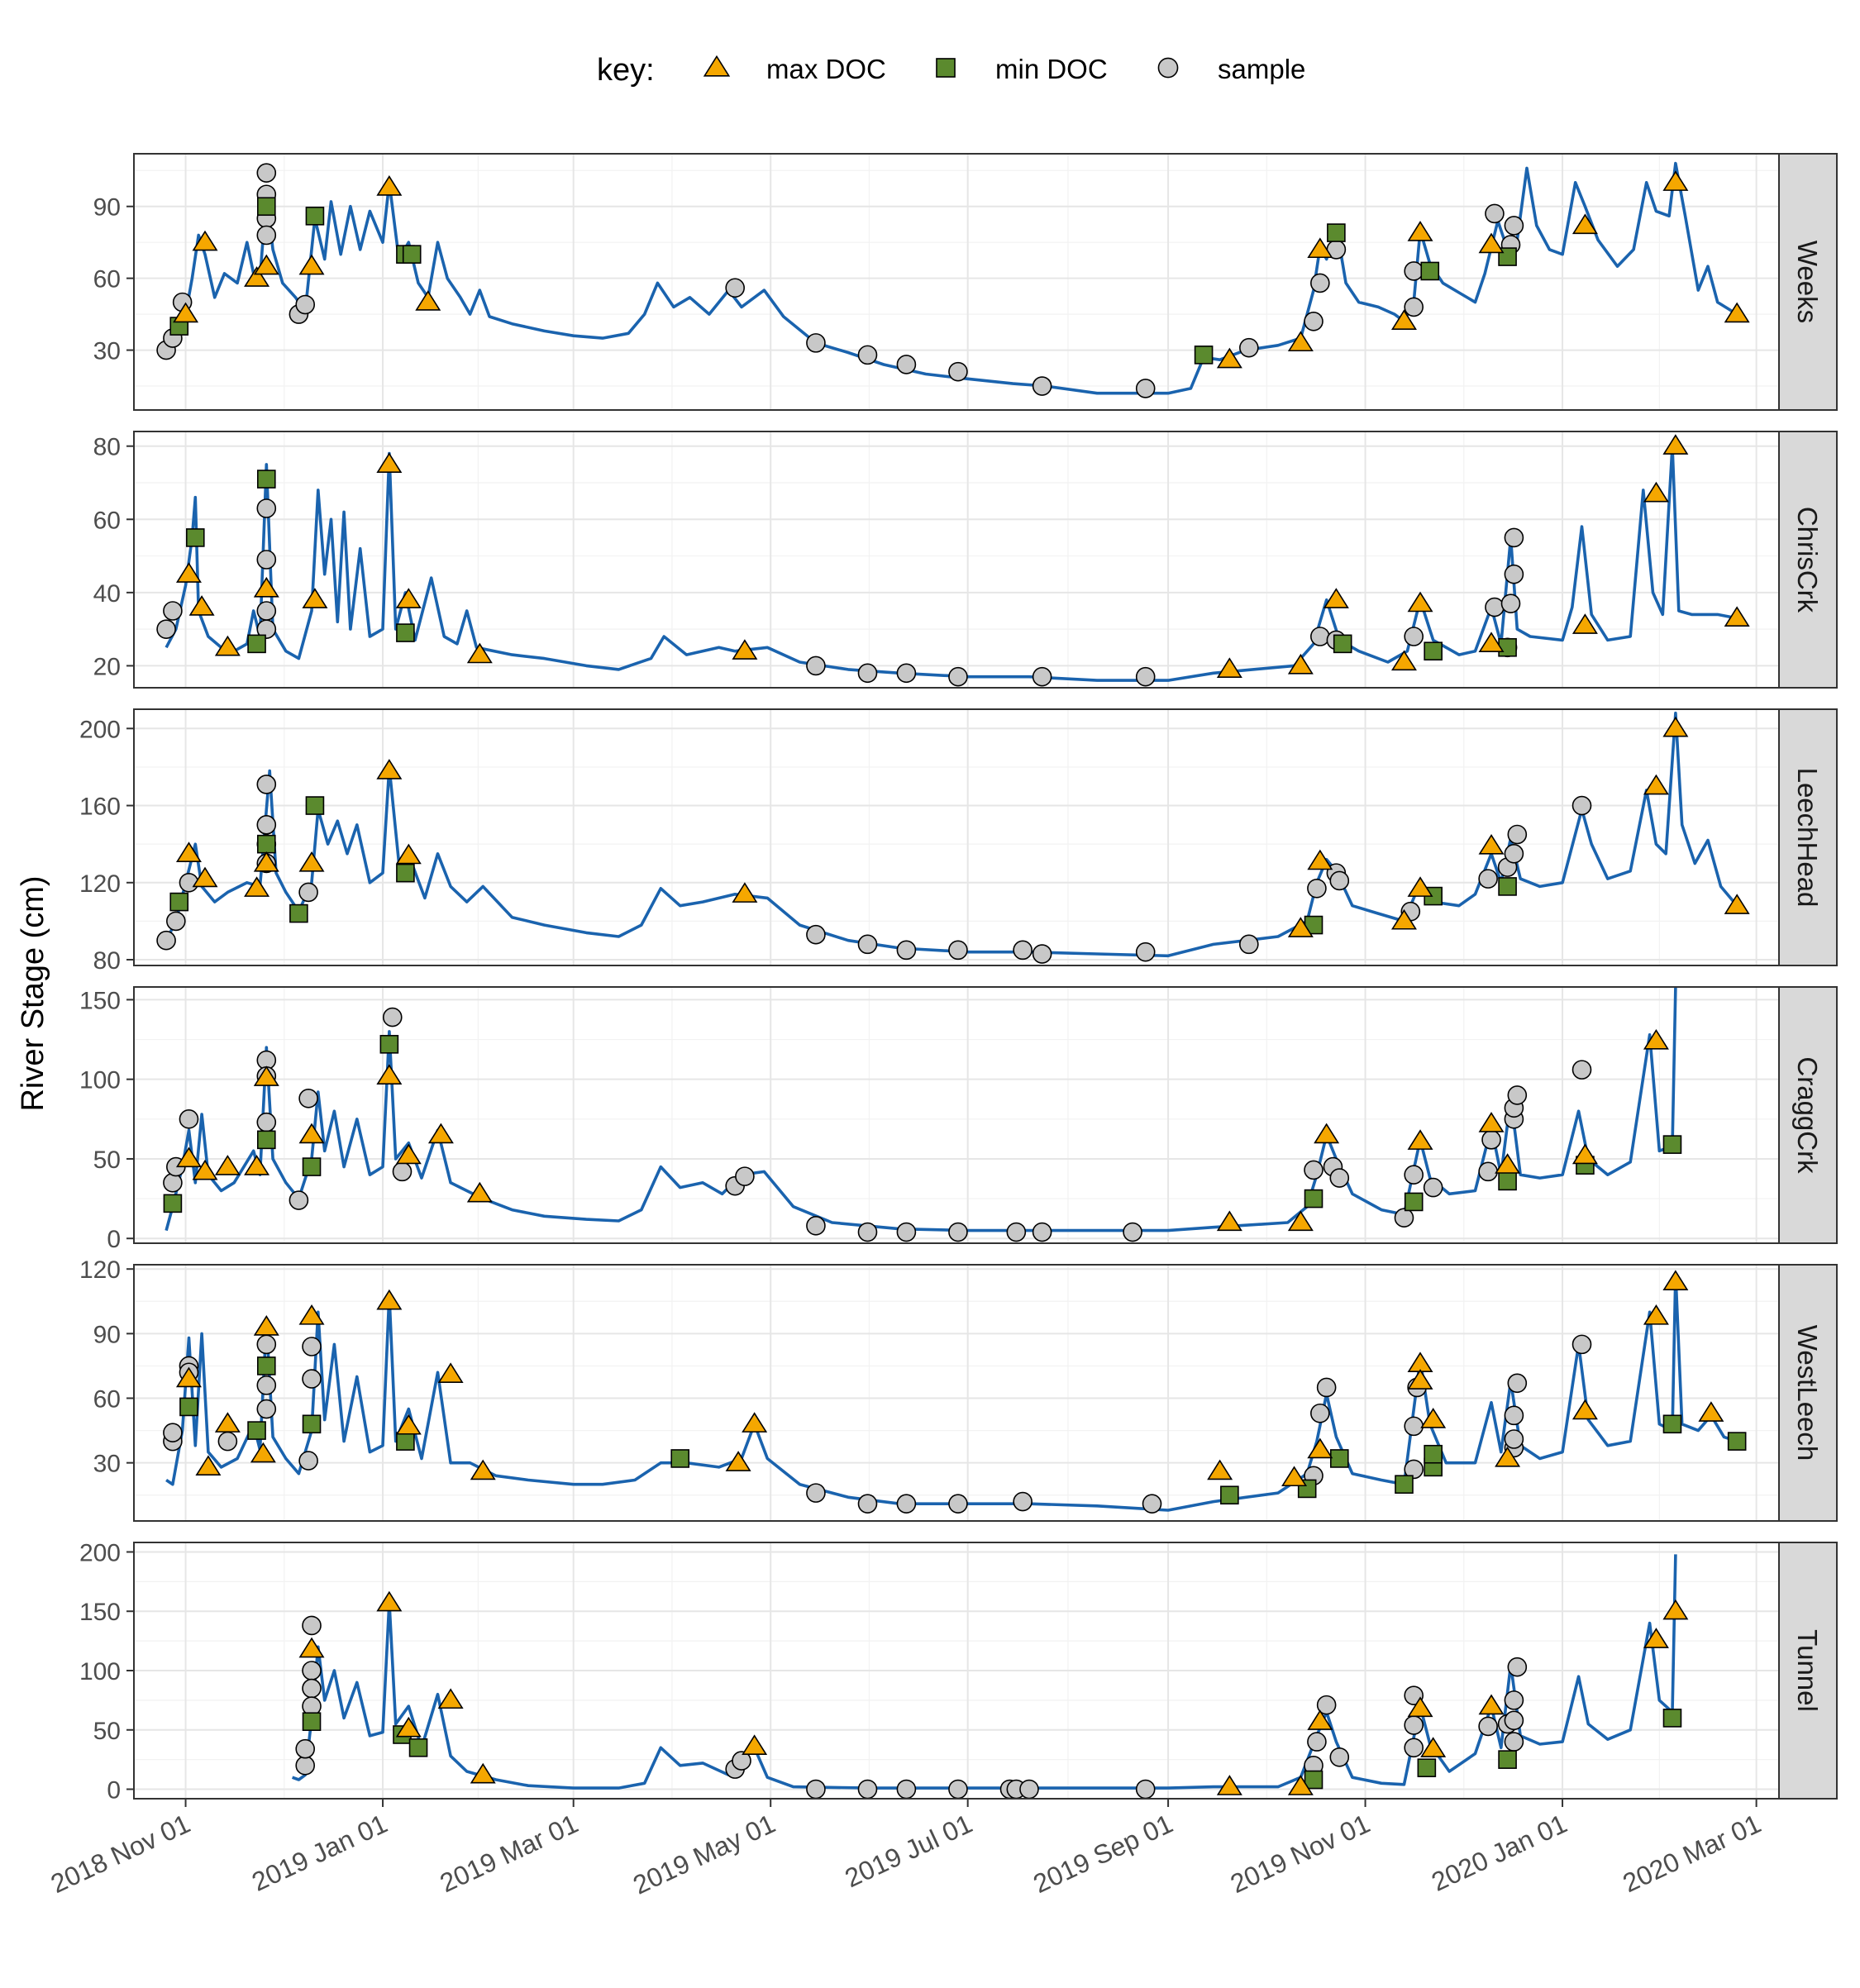 Image resolution: width=1860 pixels, height=1988 pixels. I want to click on panel-leechhead: 80 120 160 200 LeechHead, so click(958, 841).